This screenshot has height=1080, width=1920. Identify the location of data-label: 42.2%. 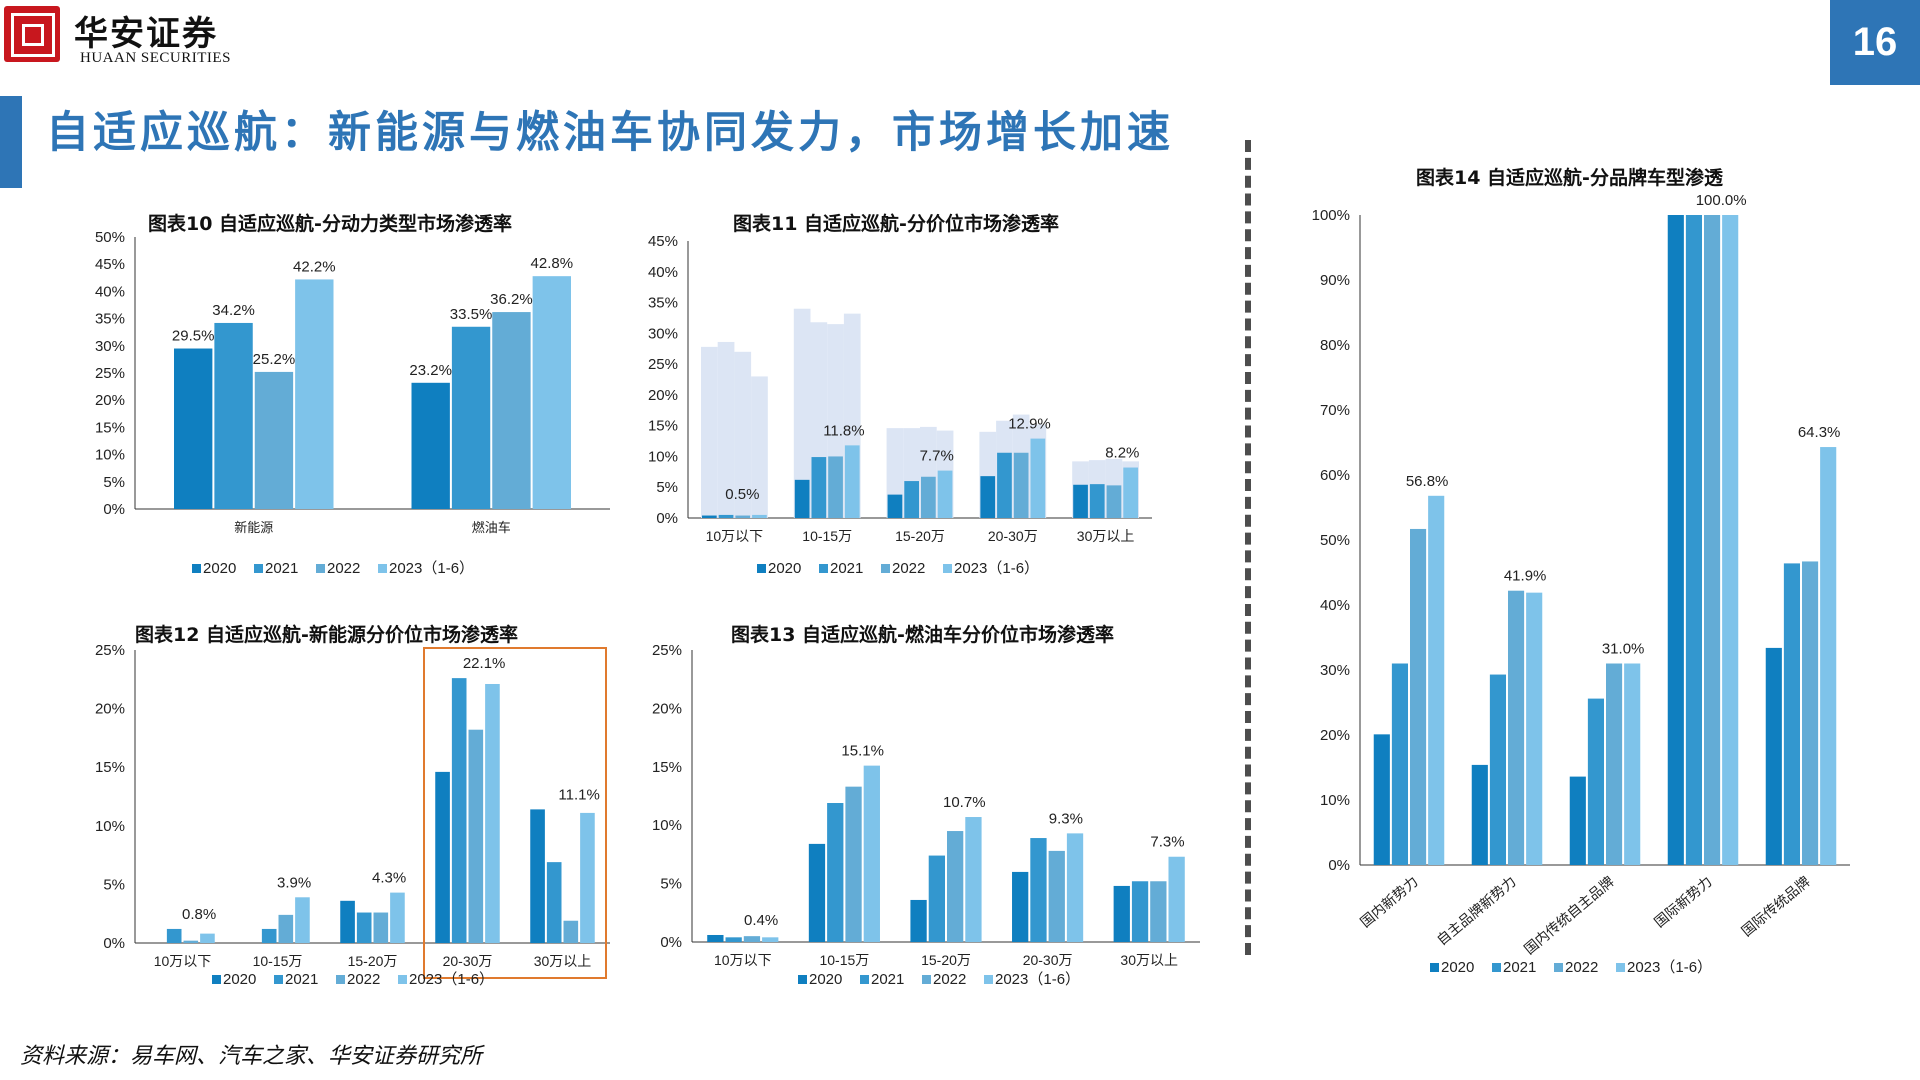
(314, 266).